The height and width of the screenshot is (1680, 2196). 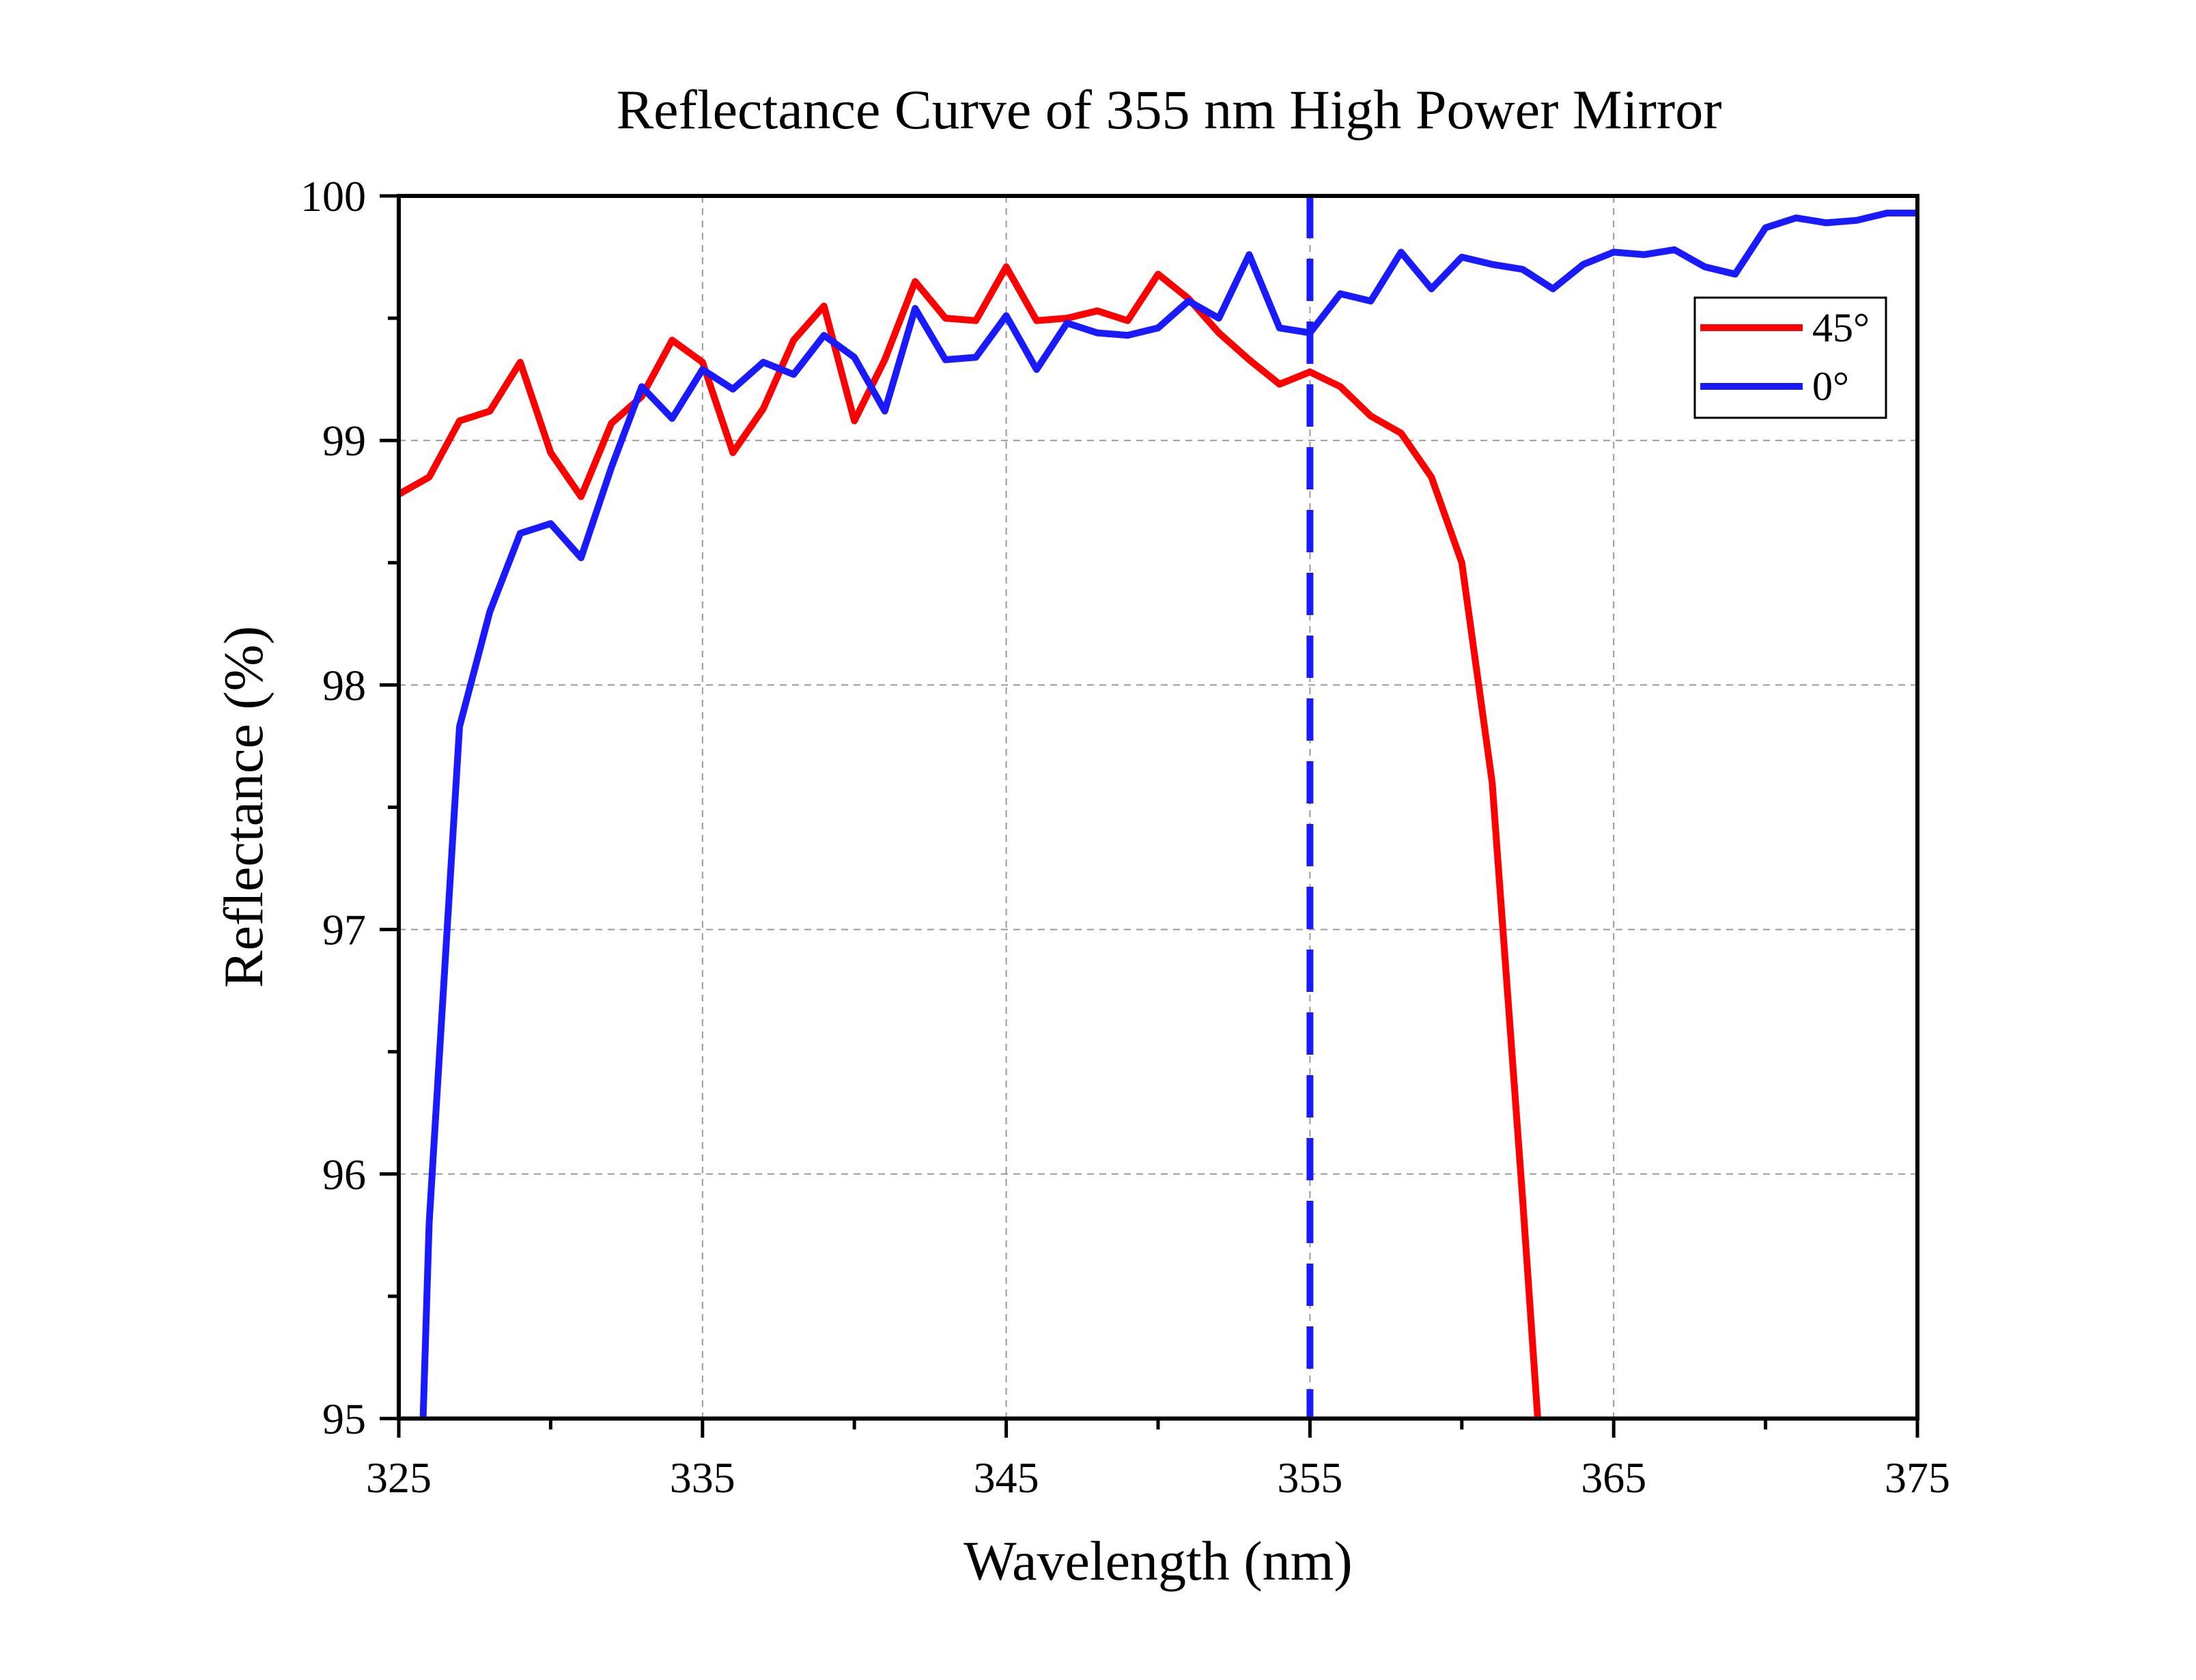 I want to click on x-tick-label: 345, so click(x=1006, y=1477).